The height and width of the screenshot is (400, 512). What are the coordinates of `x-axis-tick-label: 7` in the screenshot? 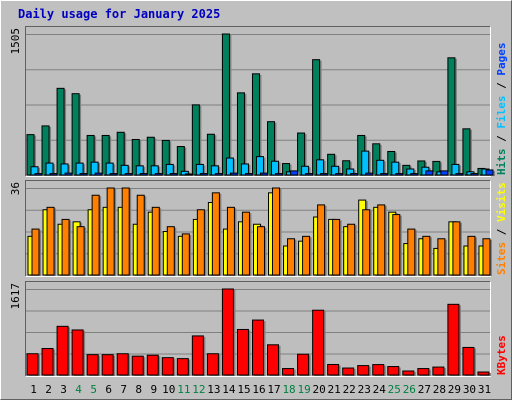 It's located at (123, 389).